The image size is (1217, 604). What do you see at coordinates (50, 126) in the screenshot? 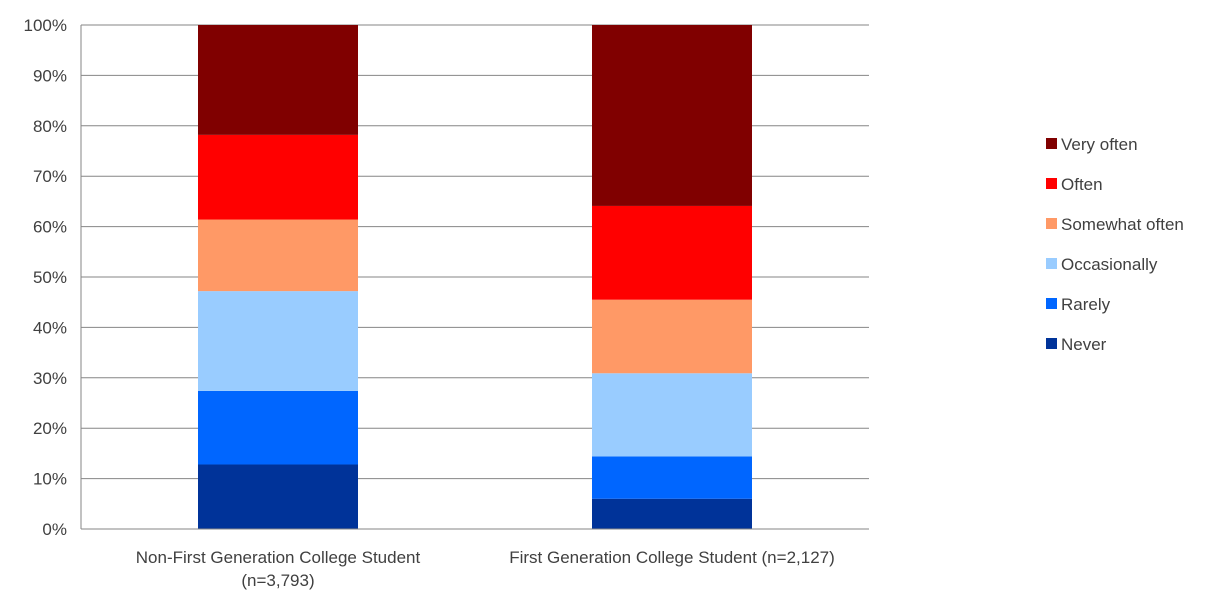
I see `y-tick-label: 80%` at bounding box center [50, 126].